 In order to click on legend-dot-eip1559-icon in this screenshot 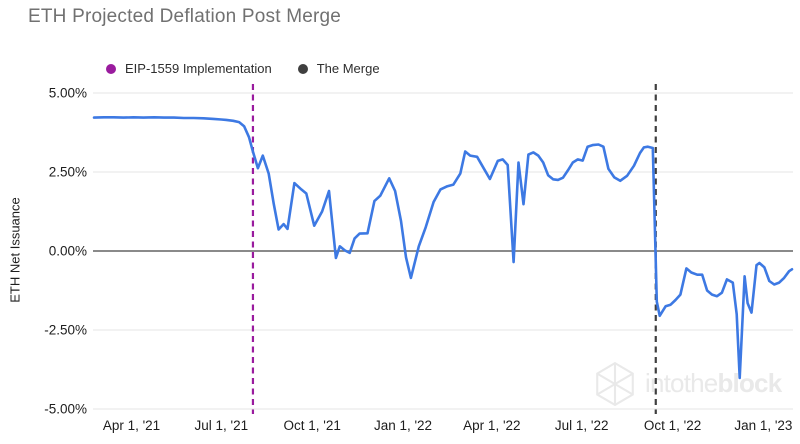, I will do `click(111, 68)`.